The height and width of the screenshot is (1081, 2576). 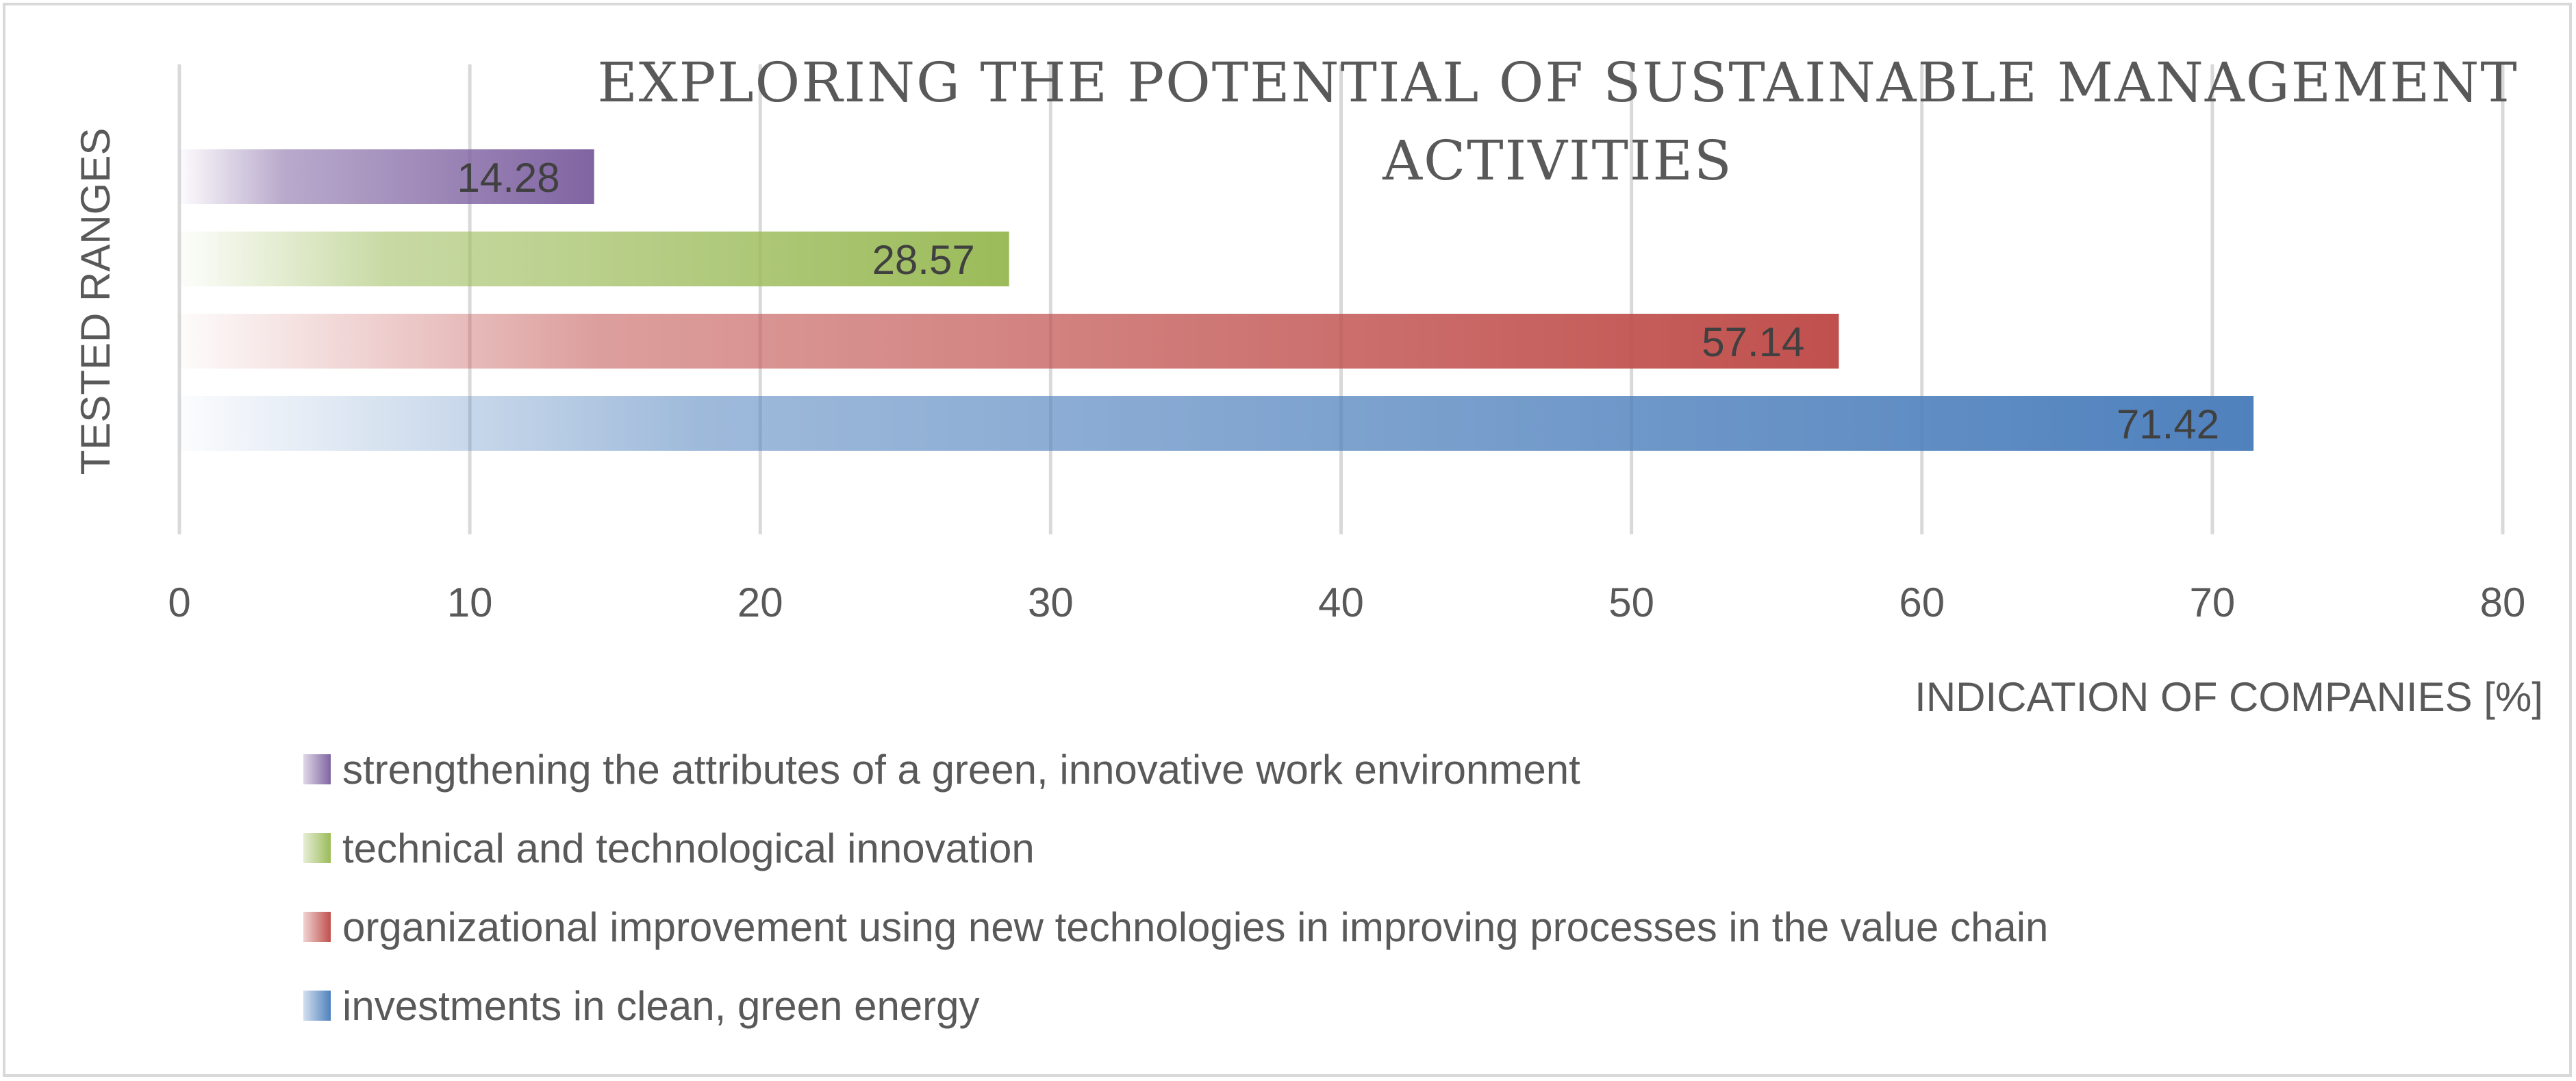 What do you see at coordinates (2229, 697) in the screenshot?
I see `x-axis-title: INDICATION OF COMPANIES [%]` at bounding box center [2229, 697].